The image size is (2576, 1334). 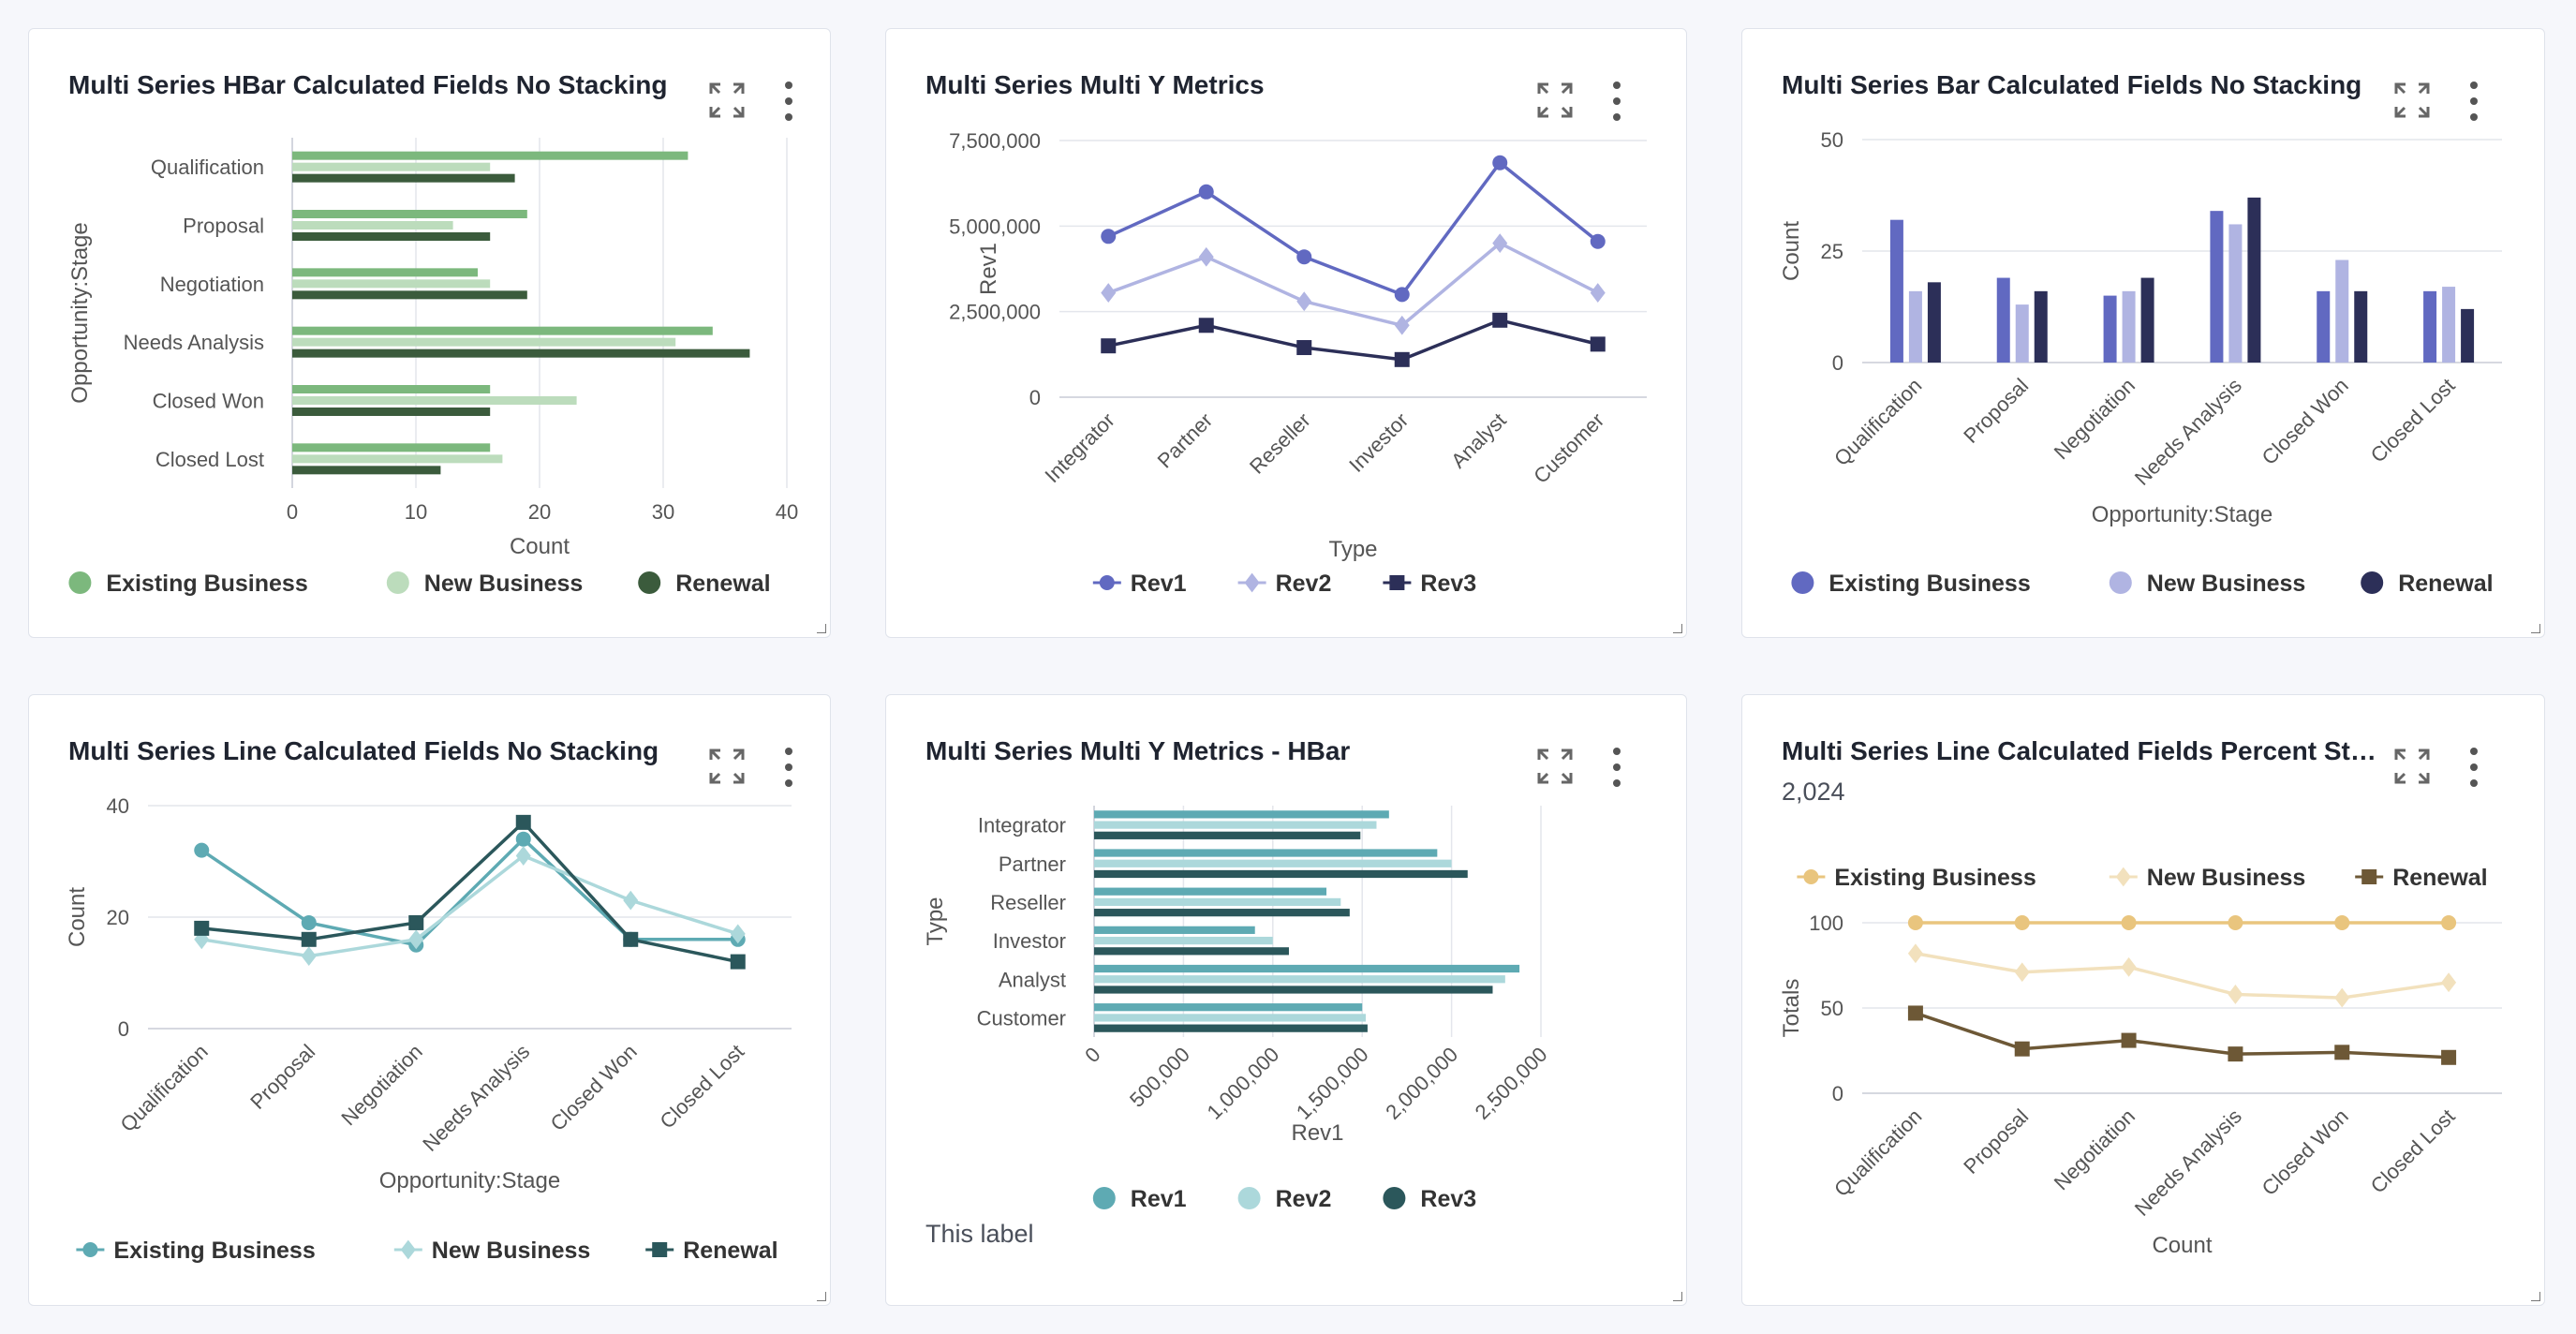 What do you see at coordinates (1916, 878) in the screenshot?
I see `legend-item: Existing Business` at bounding box center [1916, 878].